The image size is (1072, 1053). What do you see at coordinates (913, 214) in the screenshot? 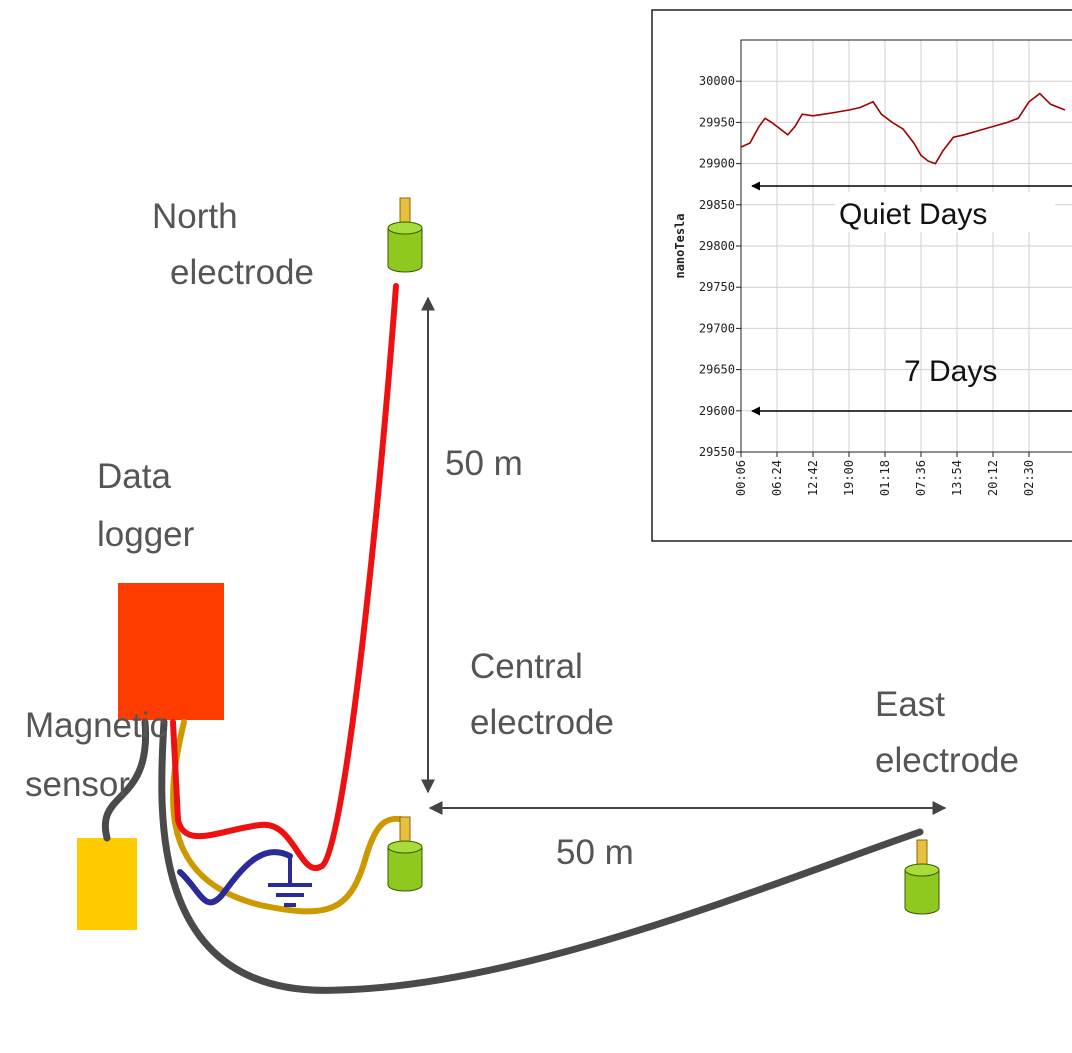
I see `annotation: Quiet Days` at bounding box center [913, 214].